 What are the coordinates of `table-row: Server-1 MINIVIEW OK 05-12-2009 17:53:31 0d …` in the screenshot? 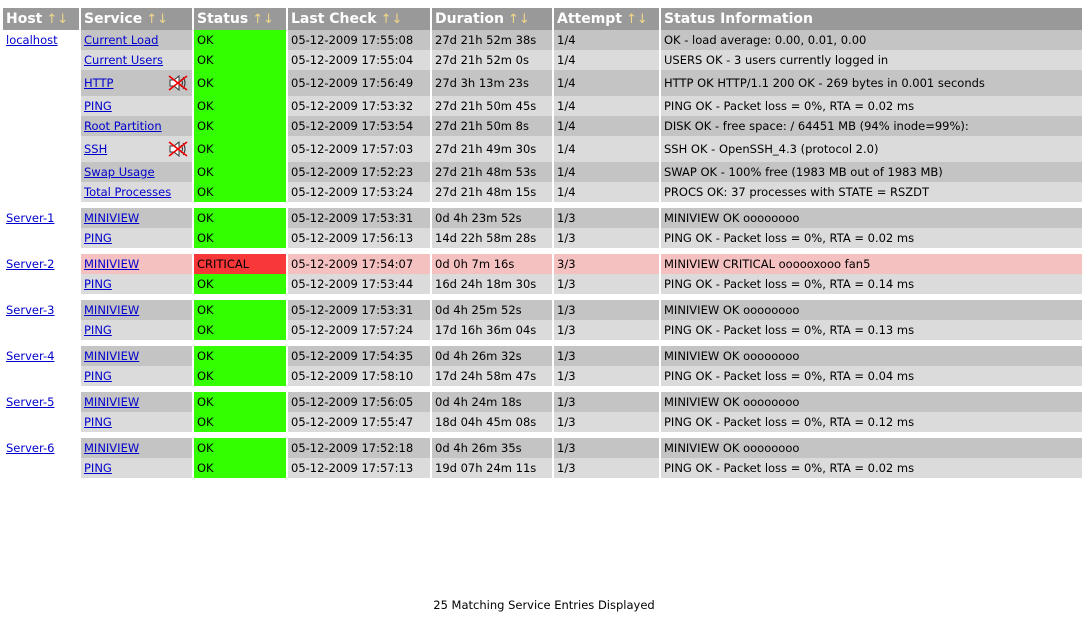 It's located at (542, 218).